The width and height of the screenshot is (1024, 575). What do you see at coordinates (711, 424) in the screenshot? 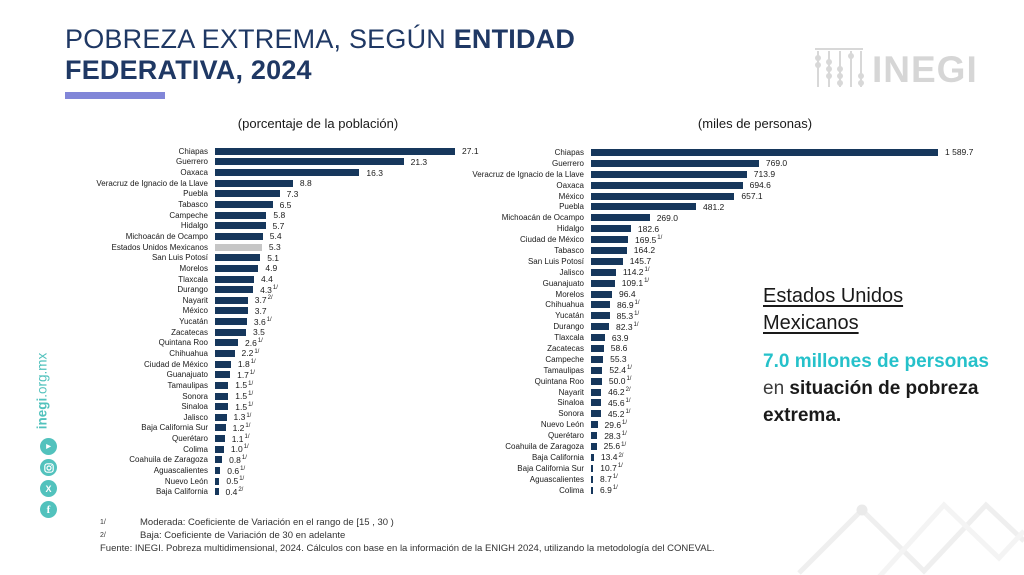
I see `chart-row: Nuevo León 29.61/` at bounding box center [711, 424].